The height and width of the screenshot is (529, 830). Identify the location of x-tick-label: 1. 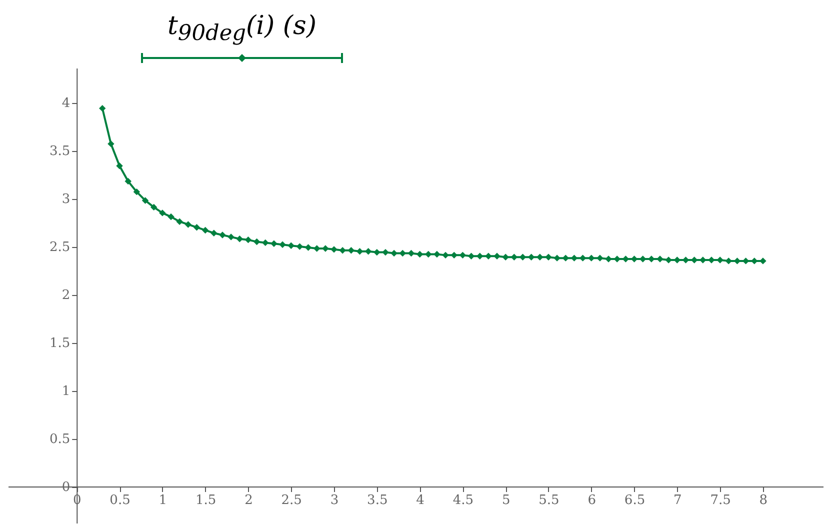
(163, 500).